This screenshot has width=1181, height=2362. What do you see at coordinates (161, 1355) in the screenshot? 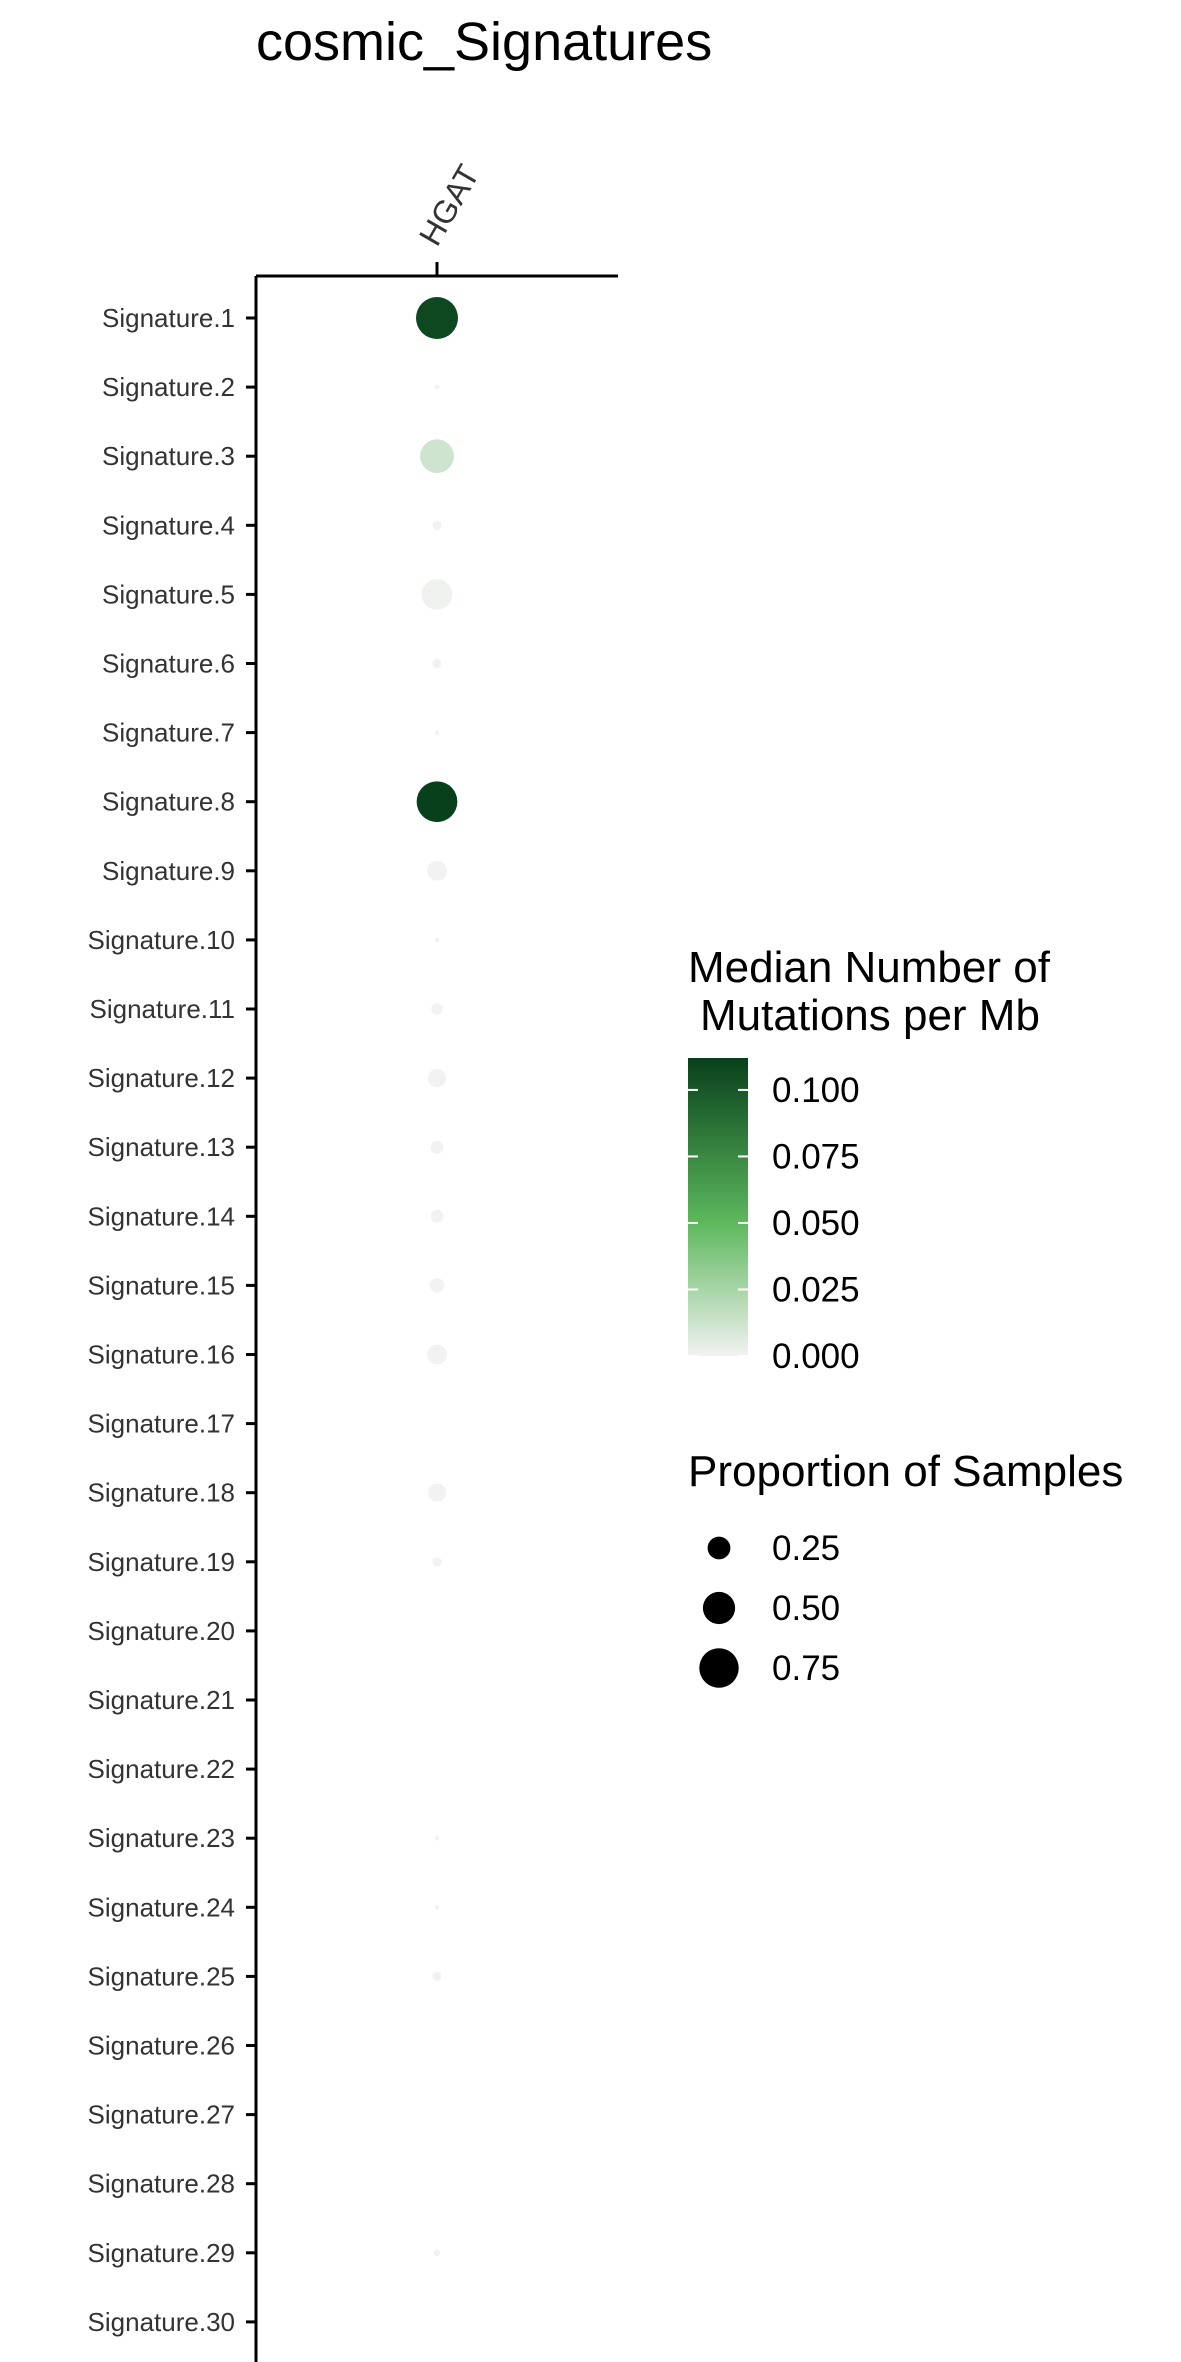
I see `y-tick-label: Signature.16` at bounding box center [161, 1355].